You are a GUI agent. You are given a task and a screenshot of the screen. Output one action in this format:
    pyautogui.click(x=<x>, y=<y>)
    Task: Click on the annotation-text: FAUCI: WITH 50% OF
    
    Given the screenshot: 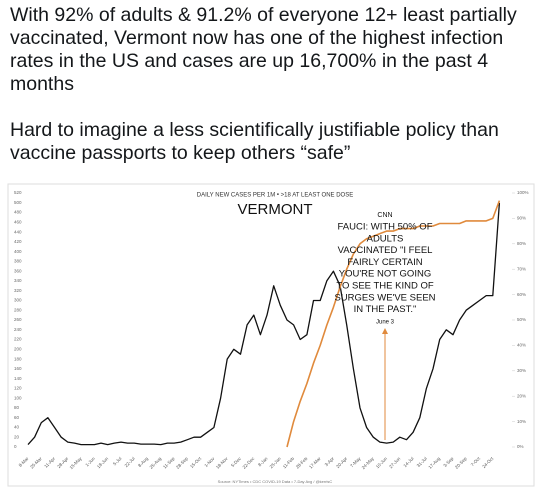 What is the action you would take?
    pyautogui.click(x=384, y=227)
    